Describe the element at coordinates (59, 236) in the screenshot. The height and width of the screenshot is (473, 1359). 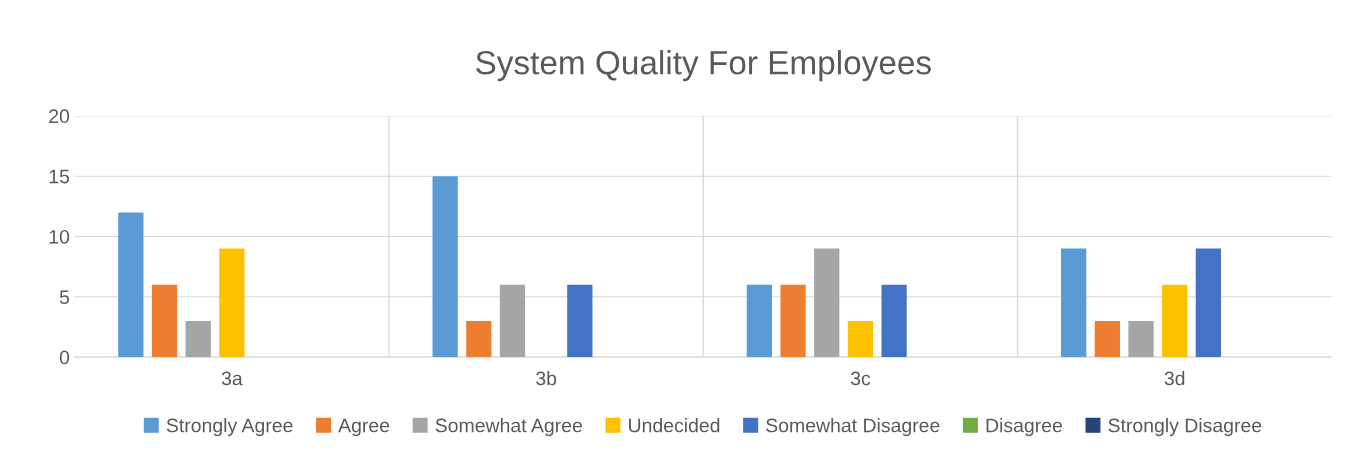
I see `y-tick-label: 10` at that location.